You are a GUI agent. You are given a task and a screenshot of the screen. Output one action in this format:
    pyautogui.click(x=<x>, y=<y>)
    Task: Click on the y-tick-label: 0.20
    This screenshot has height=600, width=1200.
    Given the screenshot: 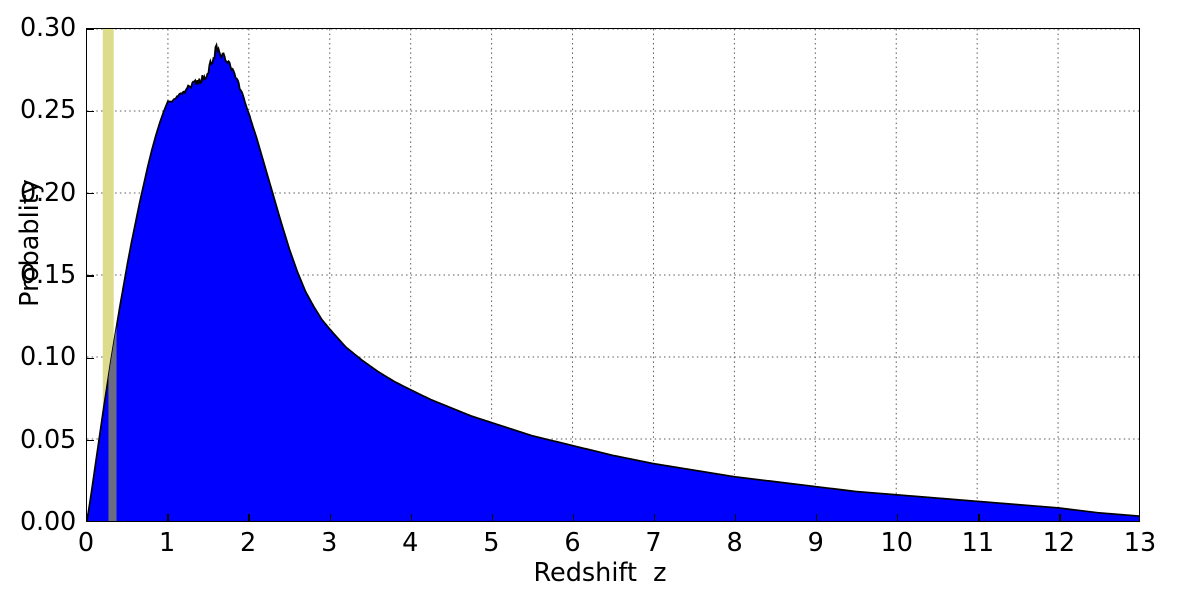 What is the action you would take?
    pyautogui.click(x=48, y=192)
    